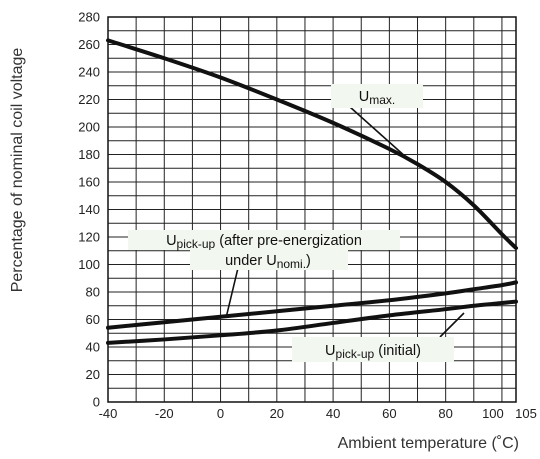 Image resolution: width=540 pixels, height=459 pixels. What do you see at coordinates (382, 100) in the screenshot?
I see `annotation-subscript: max.` at bounding box center [382, 100].